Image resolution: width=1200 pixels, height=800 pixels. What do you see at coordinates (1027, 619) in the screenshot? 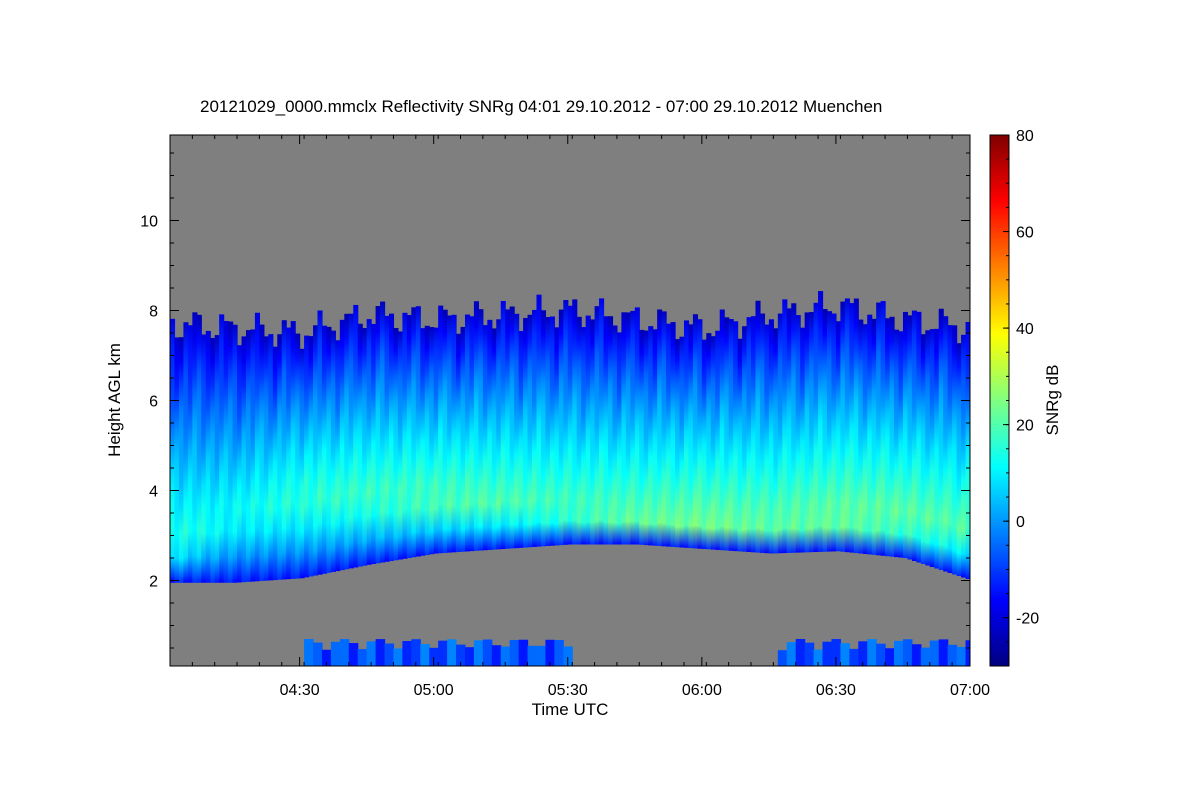
I see `colorbar-tick-label: -20` at bounding box center [1027, 619].